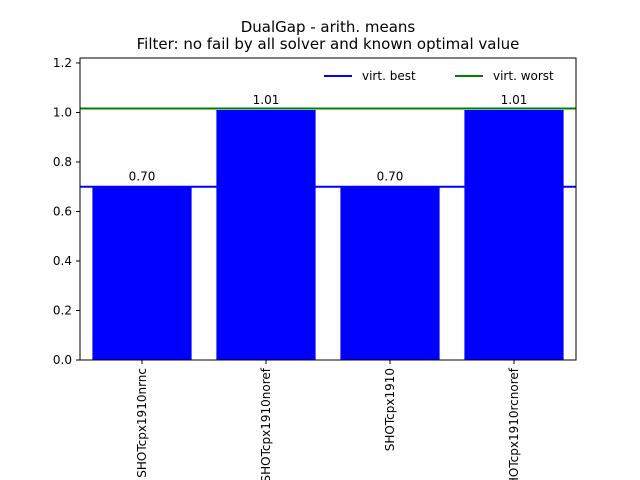 This screenshot has width=640, height=480. What do you see at coordinates (62, 310) in the screenshot?
I see `y-tick-label: 0.2` at bounding box center [62, 310].